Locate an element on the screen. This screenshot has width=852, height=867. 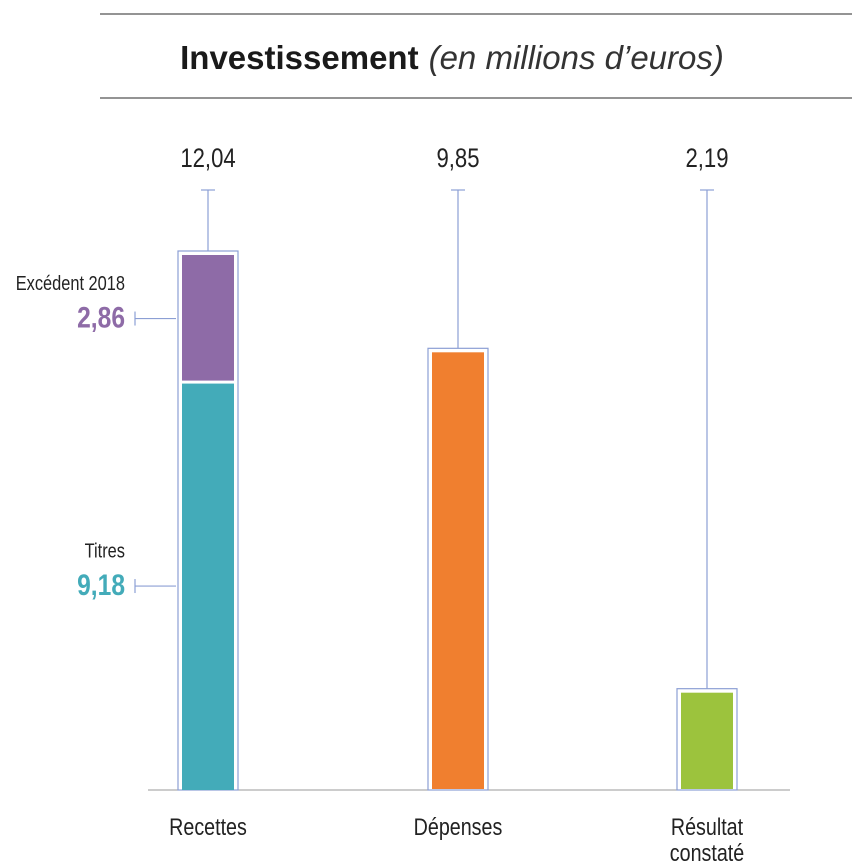
value-label: 12,04 is located at coordinates (207, 159).